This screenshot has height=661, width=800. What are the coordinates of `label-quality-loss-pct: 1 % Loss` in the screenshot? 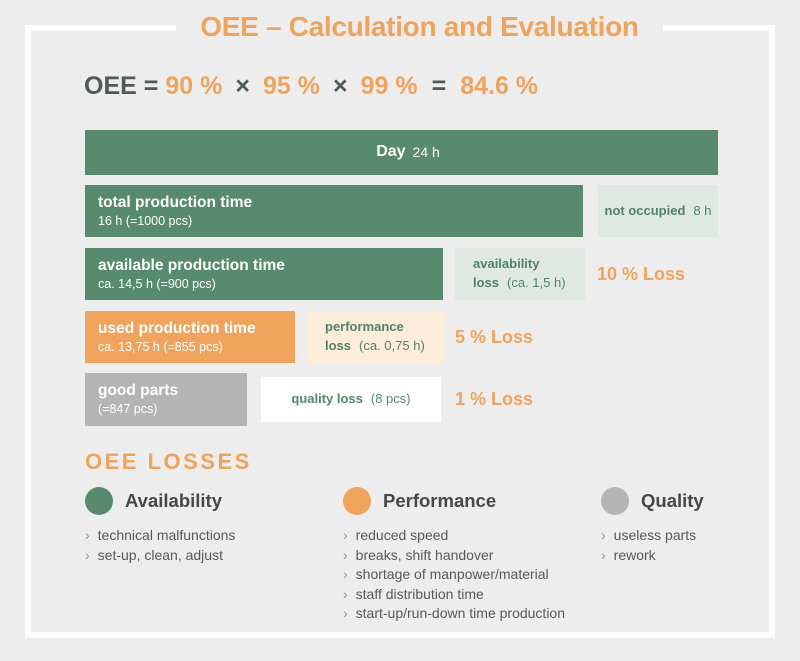 It's located at (494, 398).